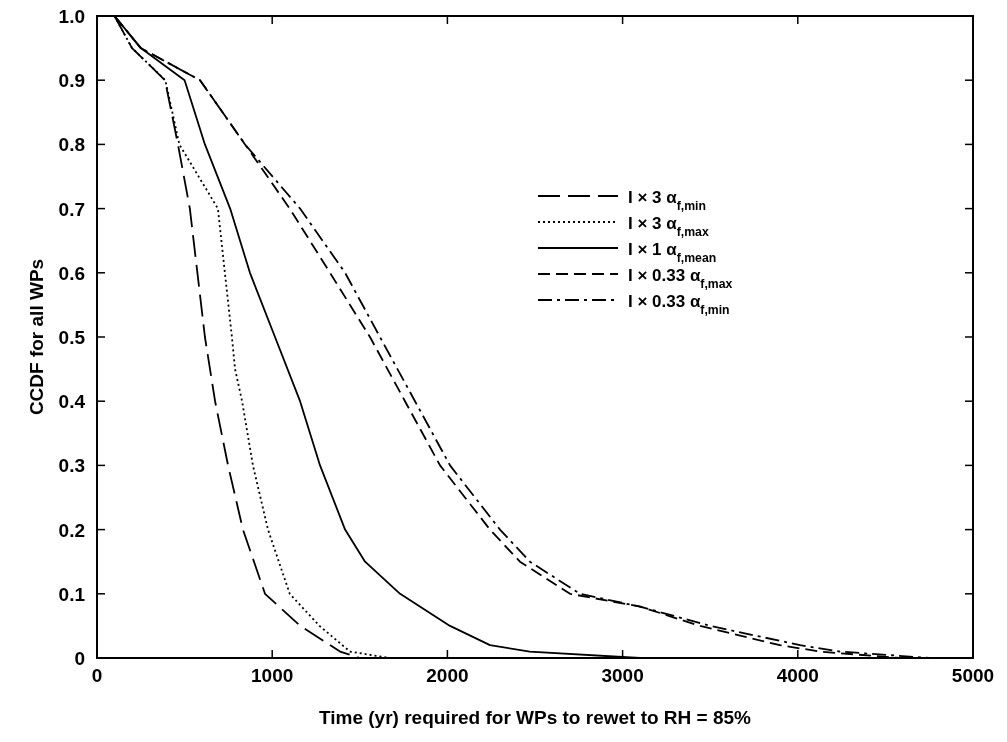 This screenshot has width=1007, height=742. What do you see at coordinates (72, 594) in the screenshot?
I see `y-tick-label: 0.1` at bounding box center [72, 594].